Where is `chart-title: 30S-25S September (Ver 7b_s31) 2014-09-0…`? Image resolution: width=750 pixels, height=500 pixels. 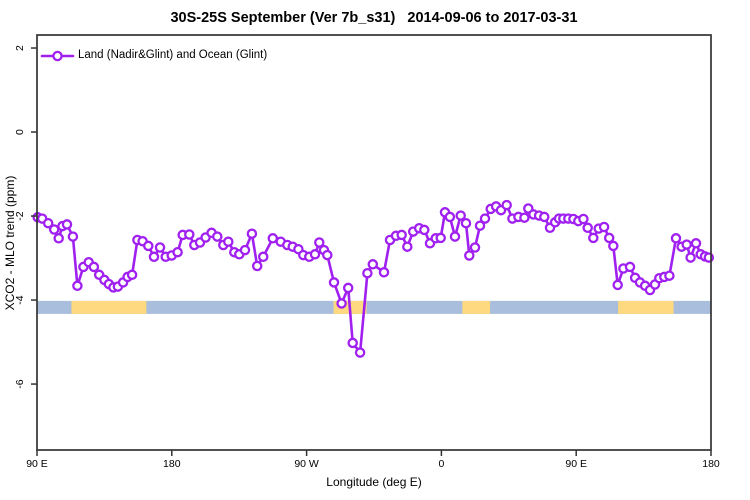 chart-title: 30S-25S September (Ver 7b_s31) 2014-09-0… is located at coordinates (374, 18).